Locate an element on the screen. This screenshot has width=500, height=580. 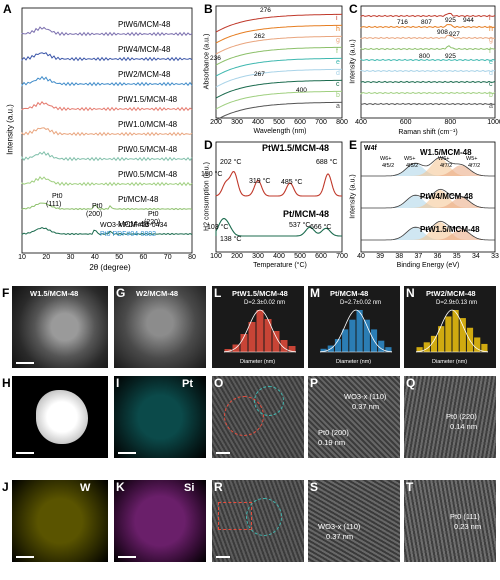
uvvis-annotation-1: 262 is located at coordinates (259, 36).